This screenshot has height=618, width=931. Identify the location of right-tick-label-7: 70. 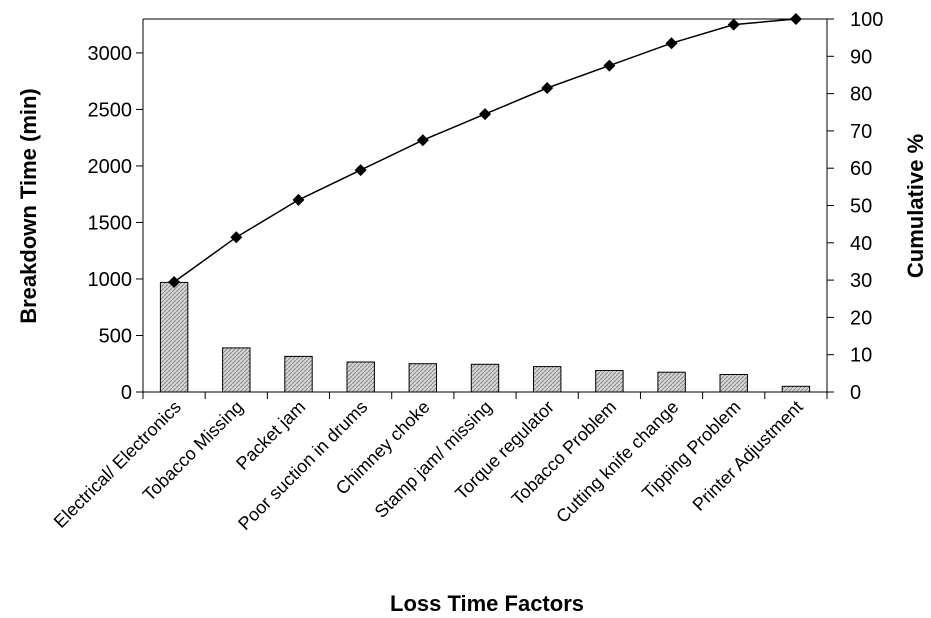
(861, 132).